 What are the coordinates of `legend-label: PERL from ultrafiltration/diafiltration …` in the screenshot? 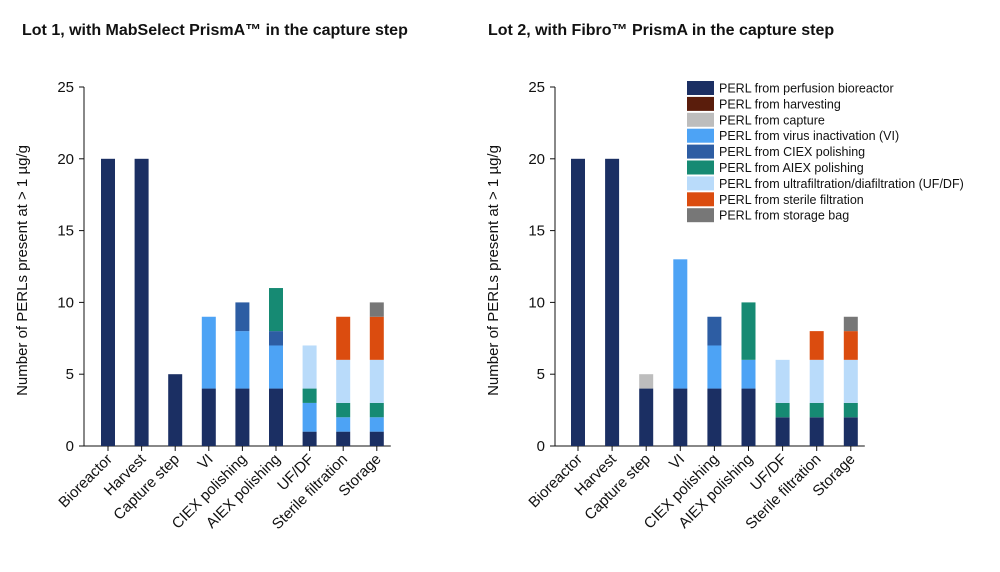 It's located at (841, 184).